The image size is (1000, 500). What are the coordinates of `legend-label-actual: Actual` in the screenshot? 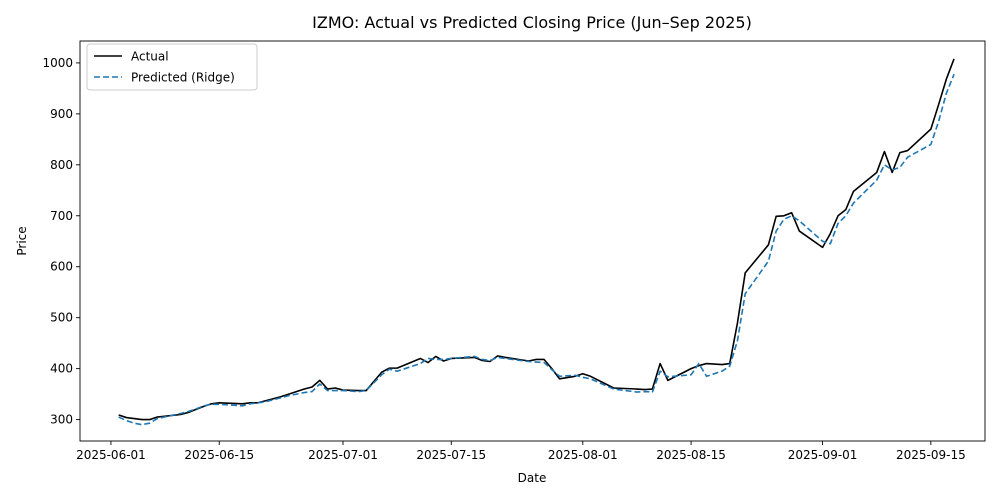 It's located at (150, 57).